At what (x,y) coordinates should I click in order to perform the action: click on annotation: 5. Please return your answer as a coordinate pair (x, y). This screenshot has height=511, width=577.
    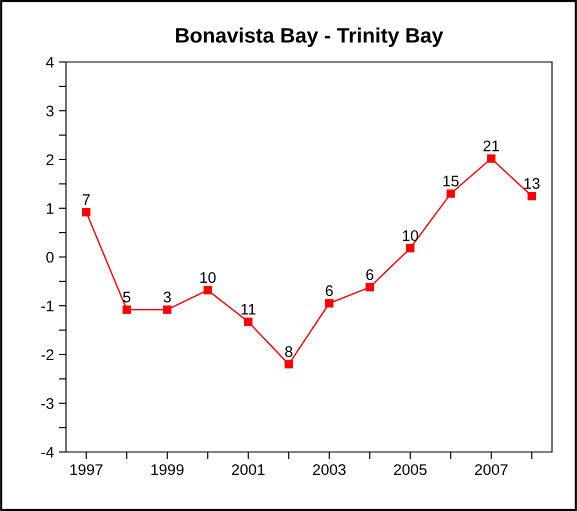
    Looking at the image, I should click on (126, 297).